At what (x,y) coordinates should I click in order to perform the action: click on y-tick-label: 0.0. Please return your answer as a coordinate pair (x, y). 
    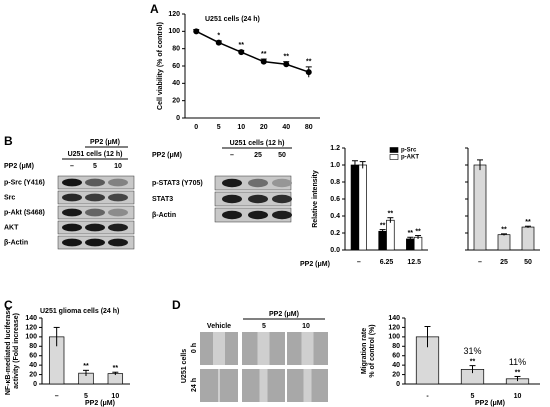
    Looking at the image, I should click on (335, 250).